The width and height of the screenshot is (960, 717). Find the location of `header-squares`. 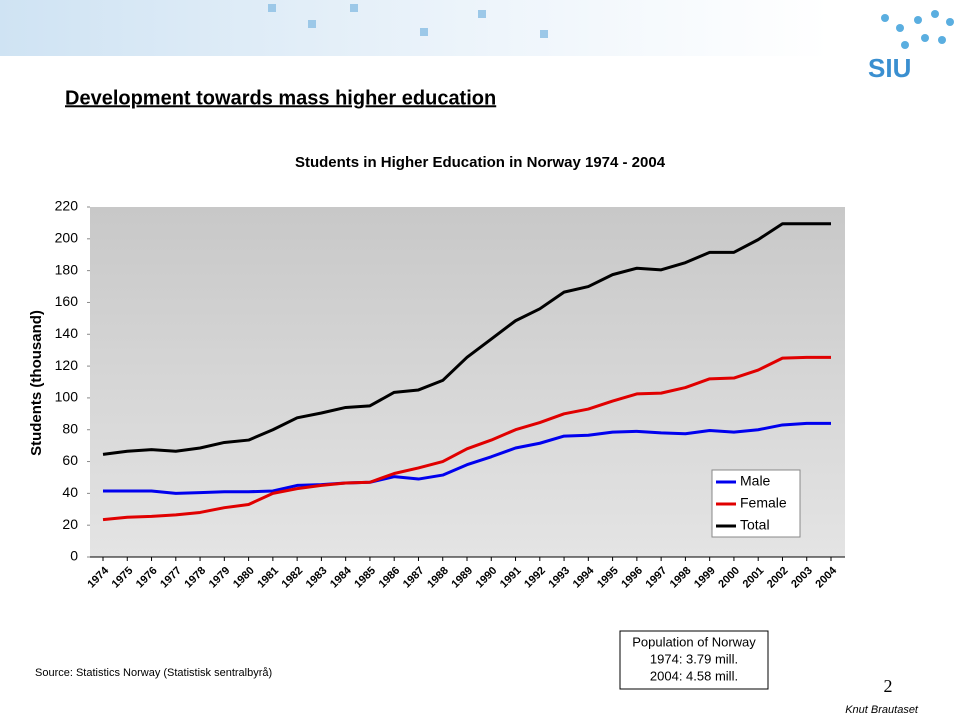

header-squares is located at coordinates (408, 21).